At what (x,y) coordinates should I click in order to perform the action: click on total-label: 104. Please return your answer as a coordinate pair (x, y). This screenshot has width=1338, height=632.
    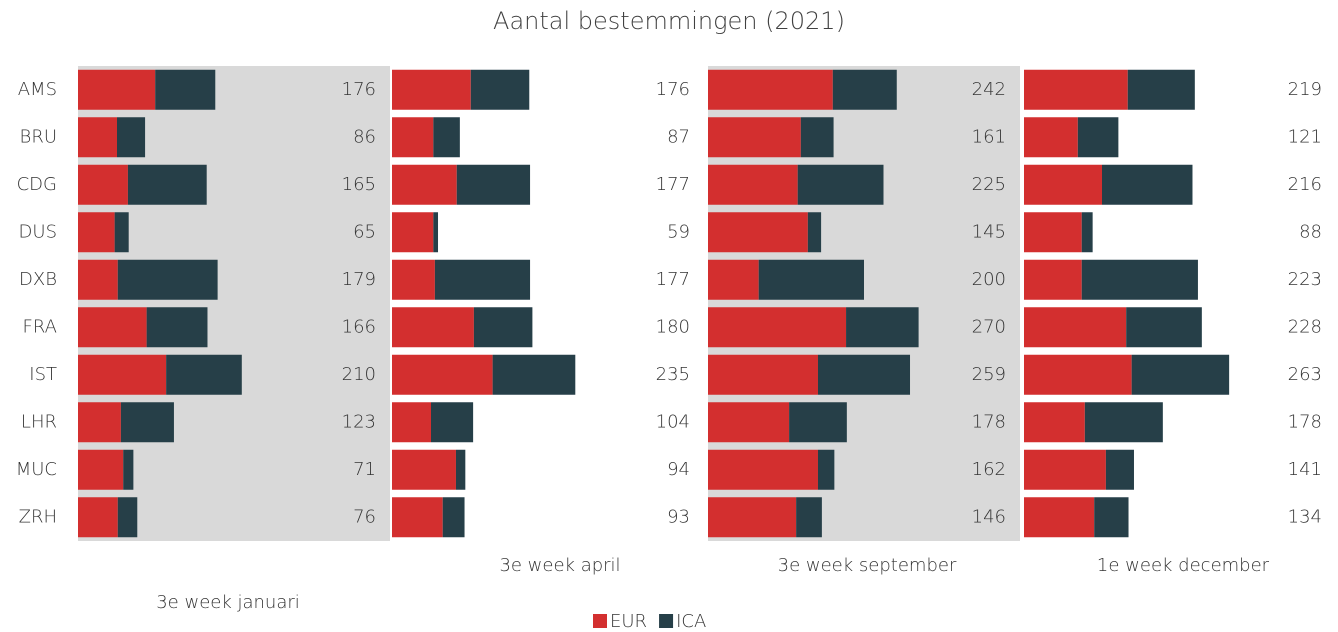
    Looking at the image, I should click on (673, 421).